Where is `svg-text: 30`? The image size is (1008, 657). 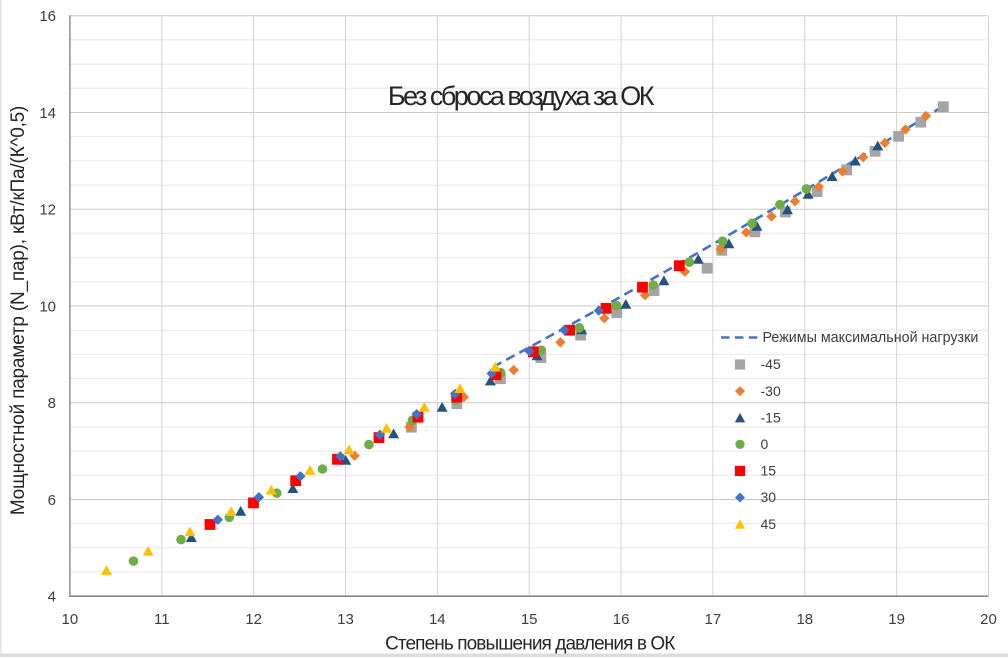 svg-text: 30 is located at coordinates (769, 497).